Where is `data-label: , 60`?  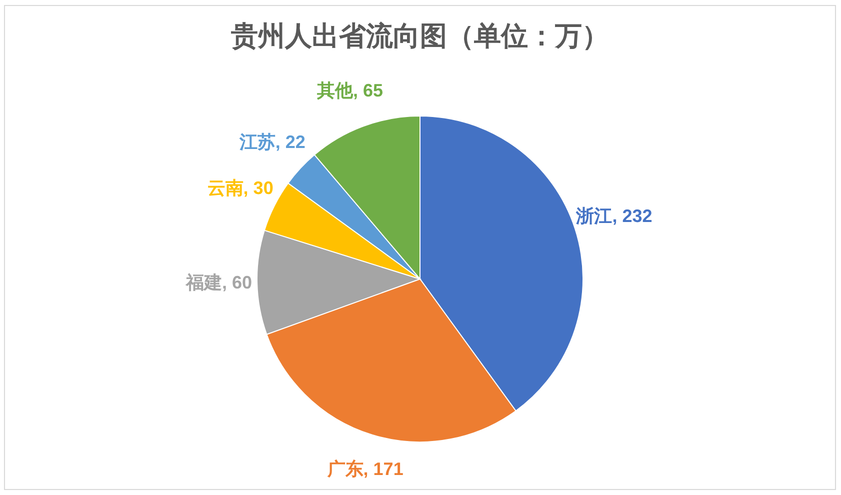 data-label: , 60 is located at coordinates (237, 282).